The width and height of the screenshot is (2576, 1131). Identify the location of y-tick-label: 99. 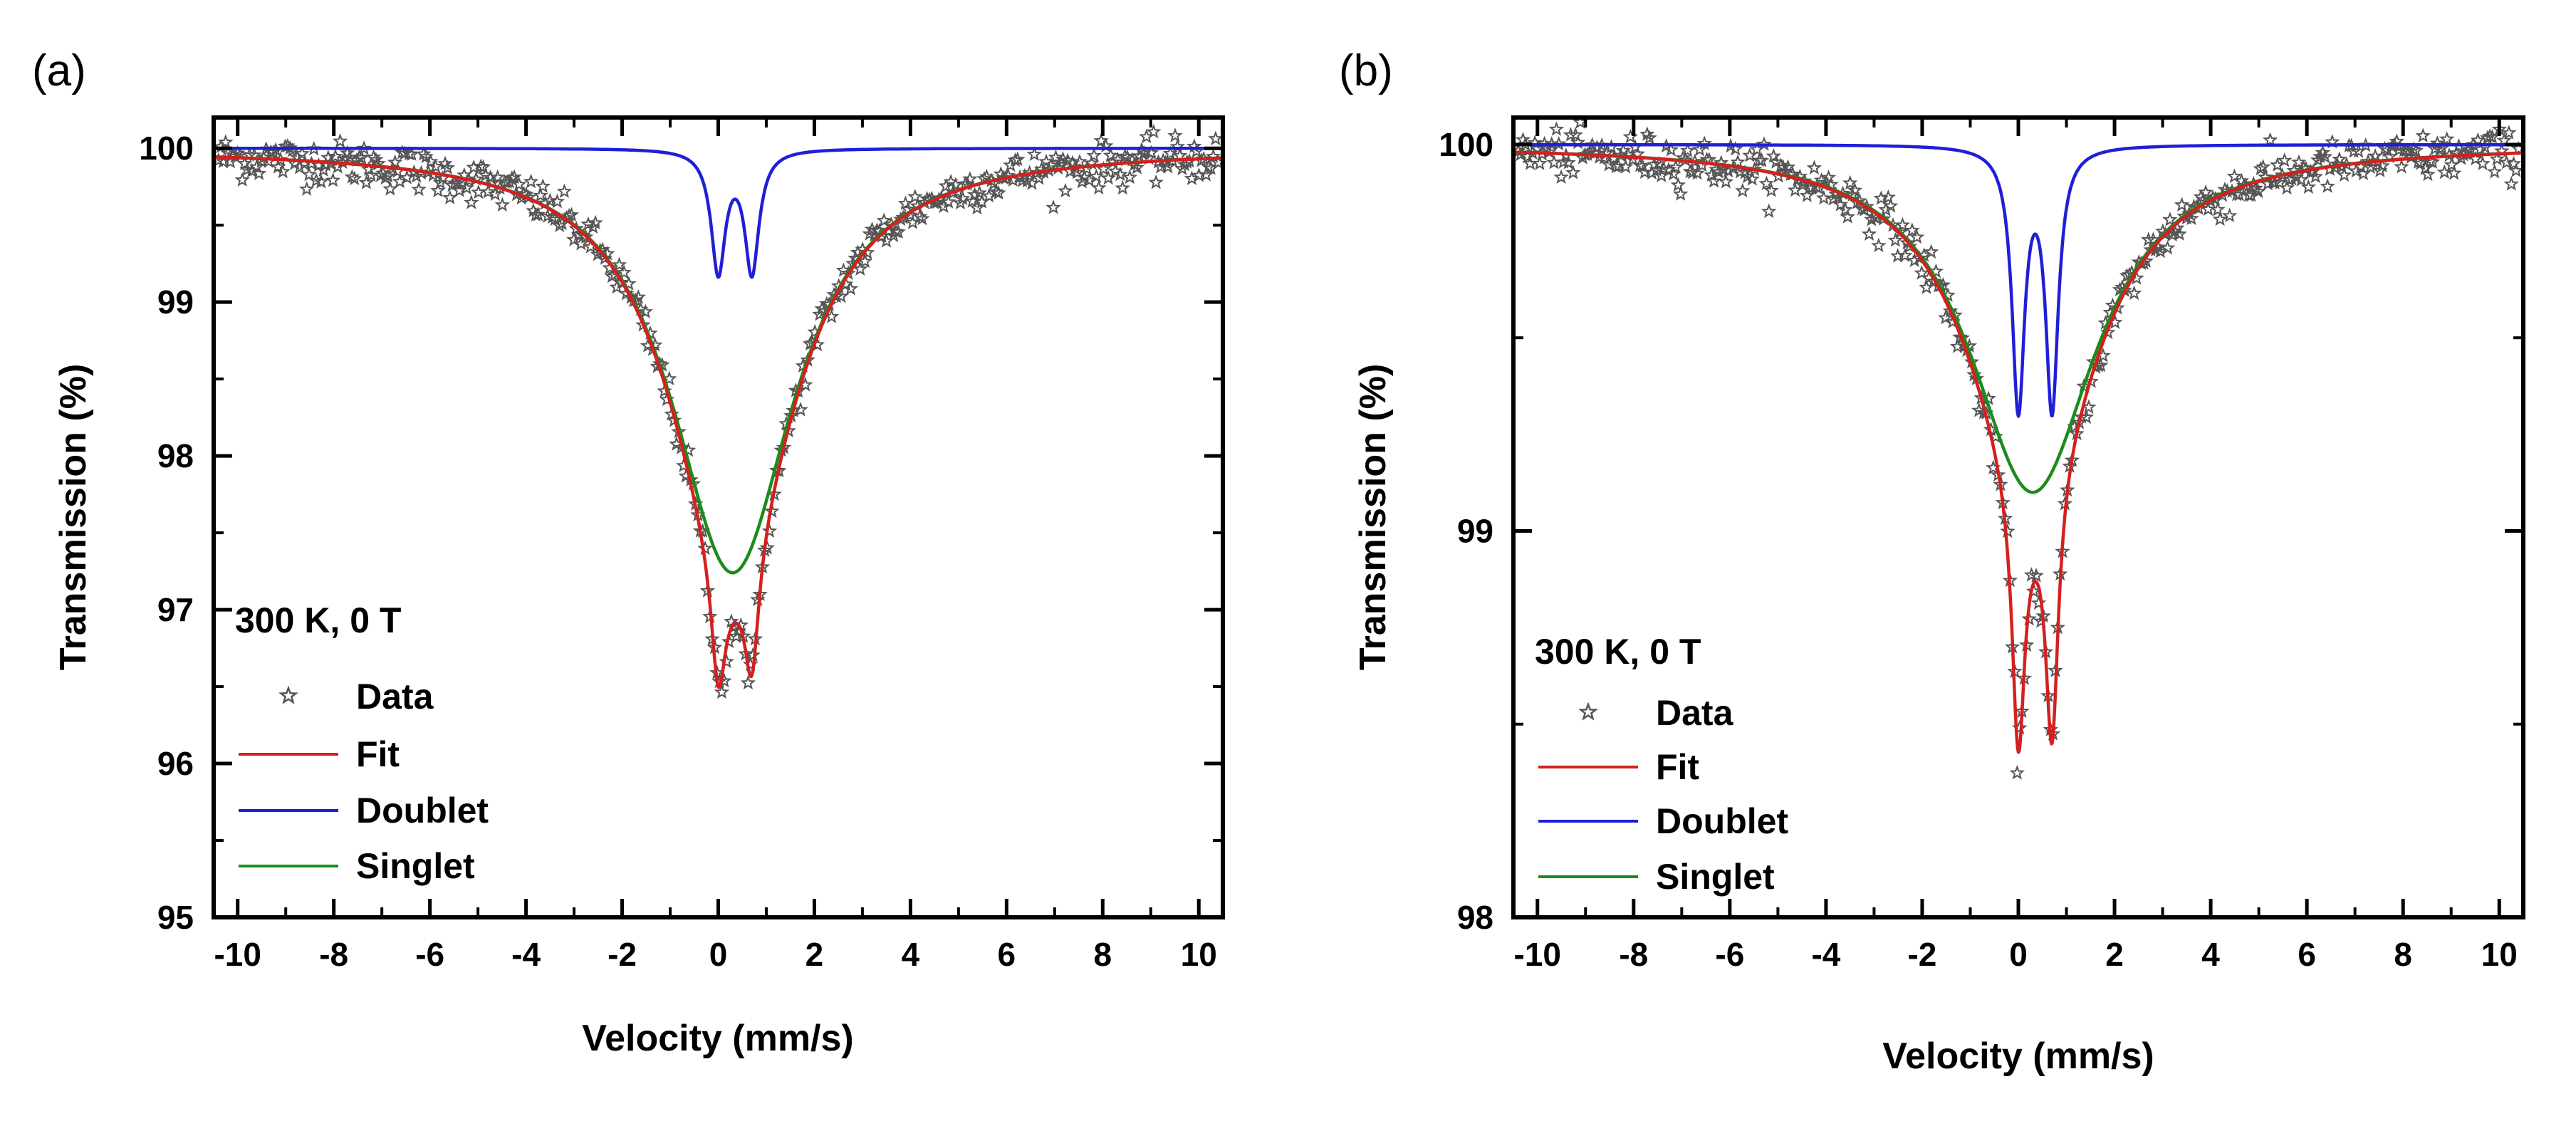
(1475, 530).